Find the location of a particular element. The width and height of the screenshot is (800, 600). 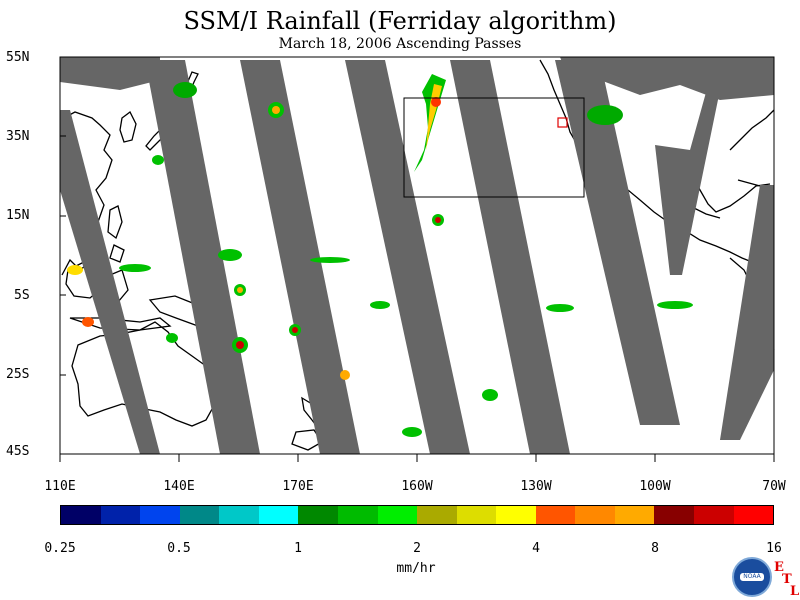

rain-cell-7-core is located at coordinates (240, 290).